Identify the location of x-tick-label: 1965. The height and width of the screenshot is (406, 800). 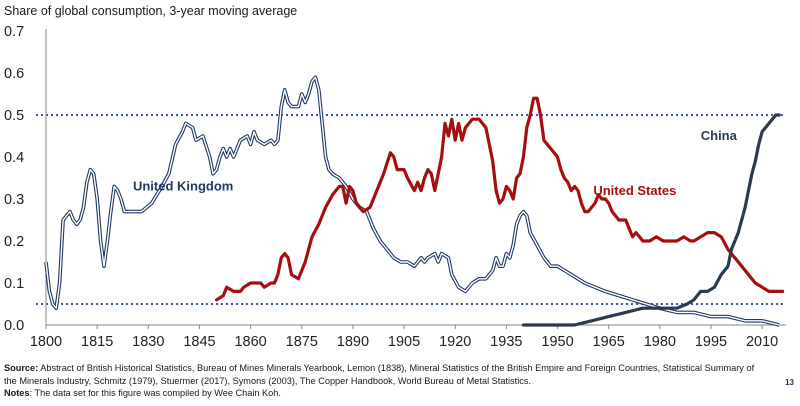
(609, 342).